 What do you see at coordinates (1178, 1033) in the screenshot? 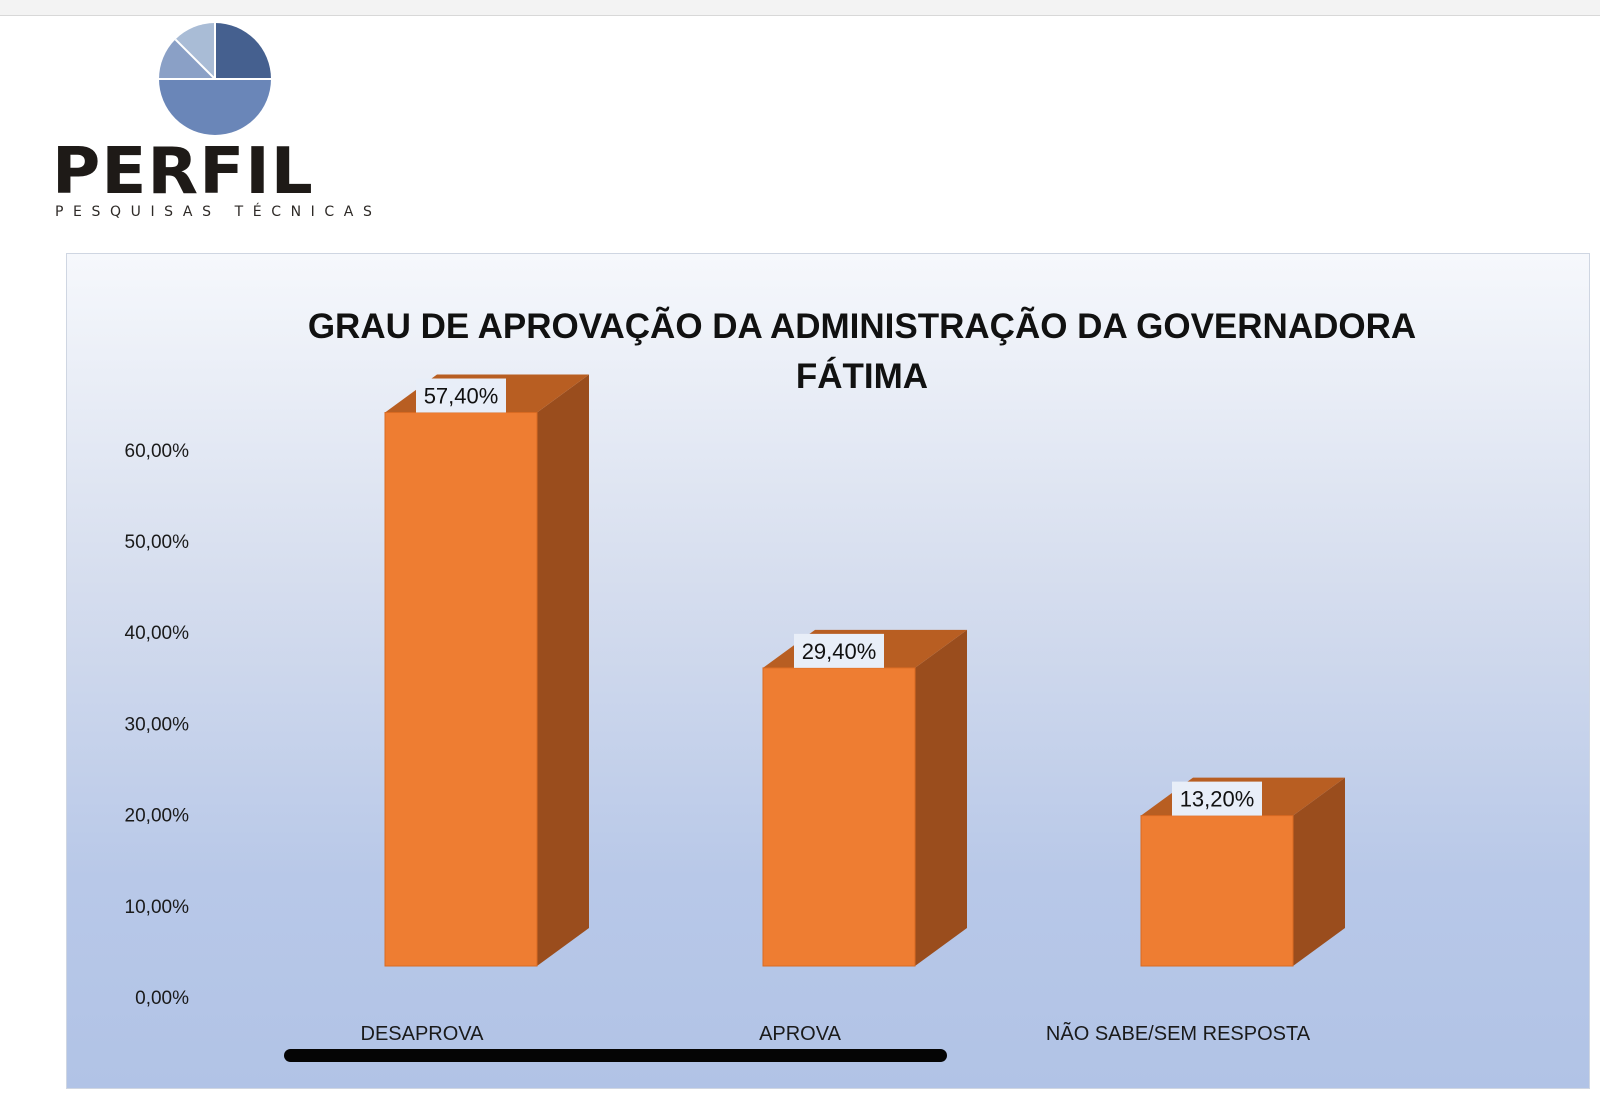
I see `category-label: NÃO SABE/SEM RESPOSTA` at bounding box center [1178, 1033].